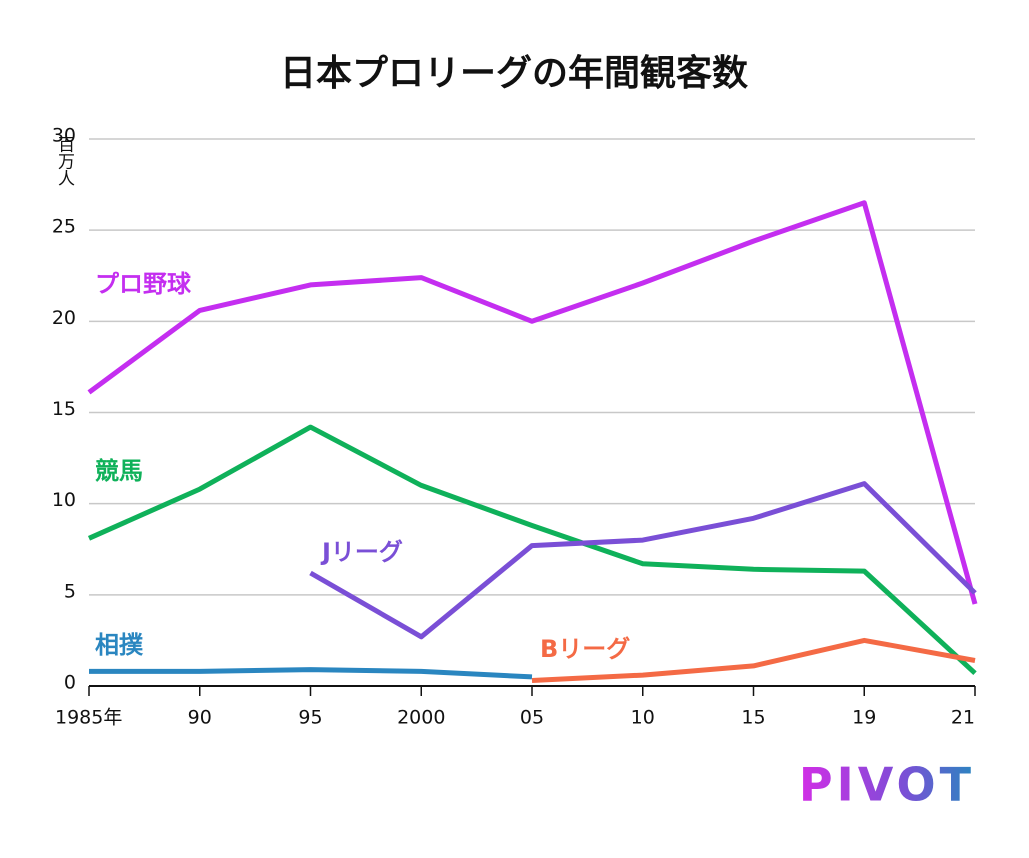  I want to click on x-tick-label: 1985年, so click(88, 718).